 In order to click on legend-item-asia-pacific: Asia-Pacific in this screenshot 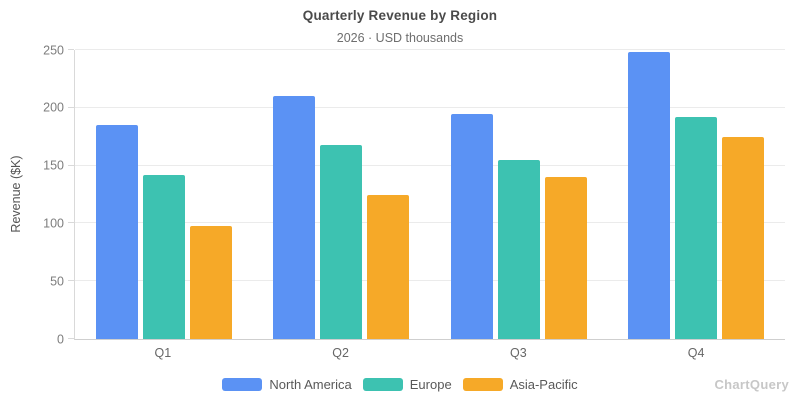, I will do `click(520, 384)`.